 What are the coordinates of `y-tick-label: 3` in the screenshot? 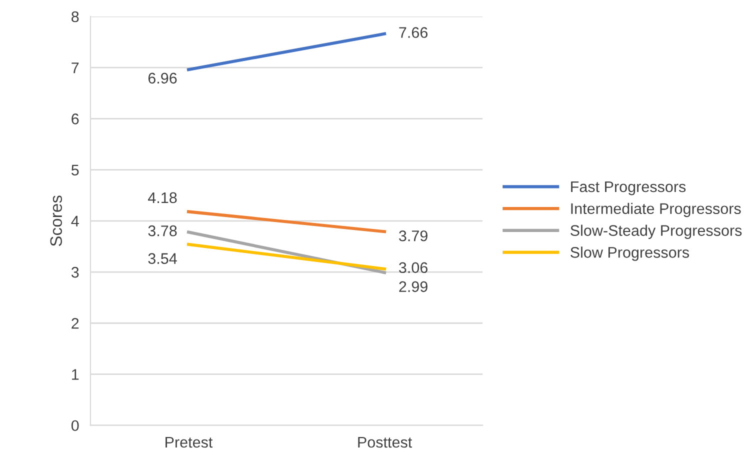 It's located at (75, 272).